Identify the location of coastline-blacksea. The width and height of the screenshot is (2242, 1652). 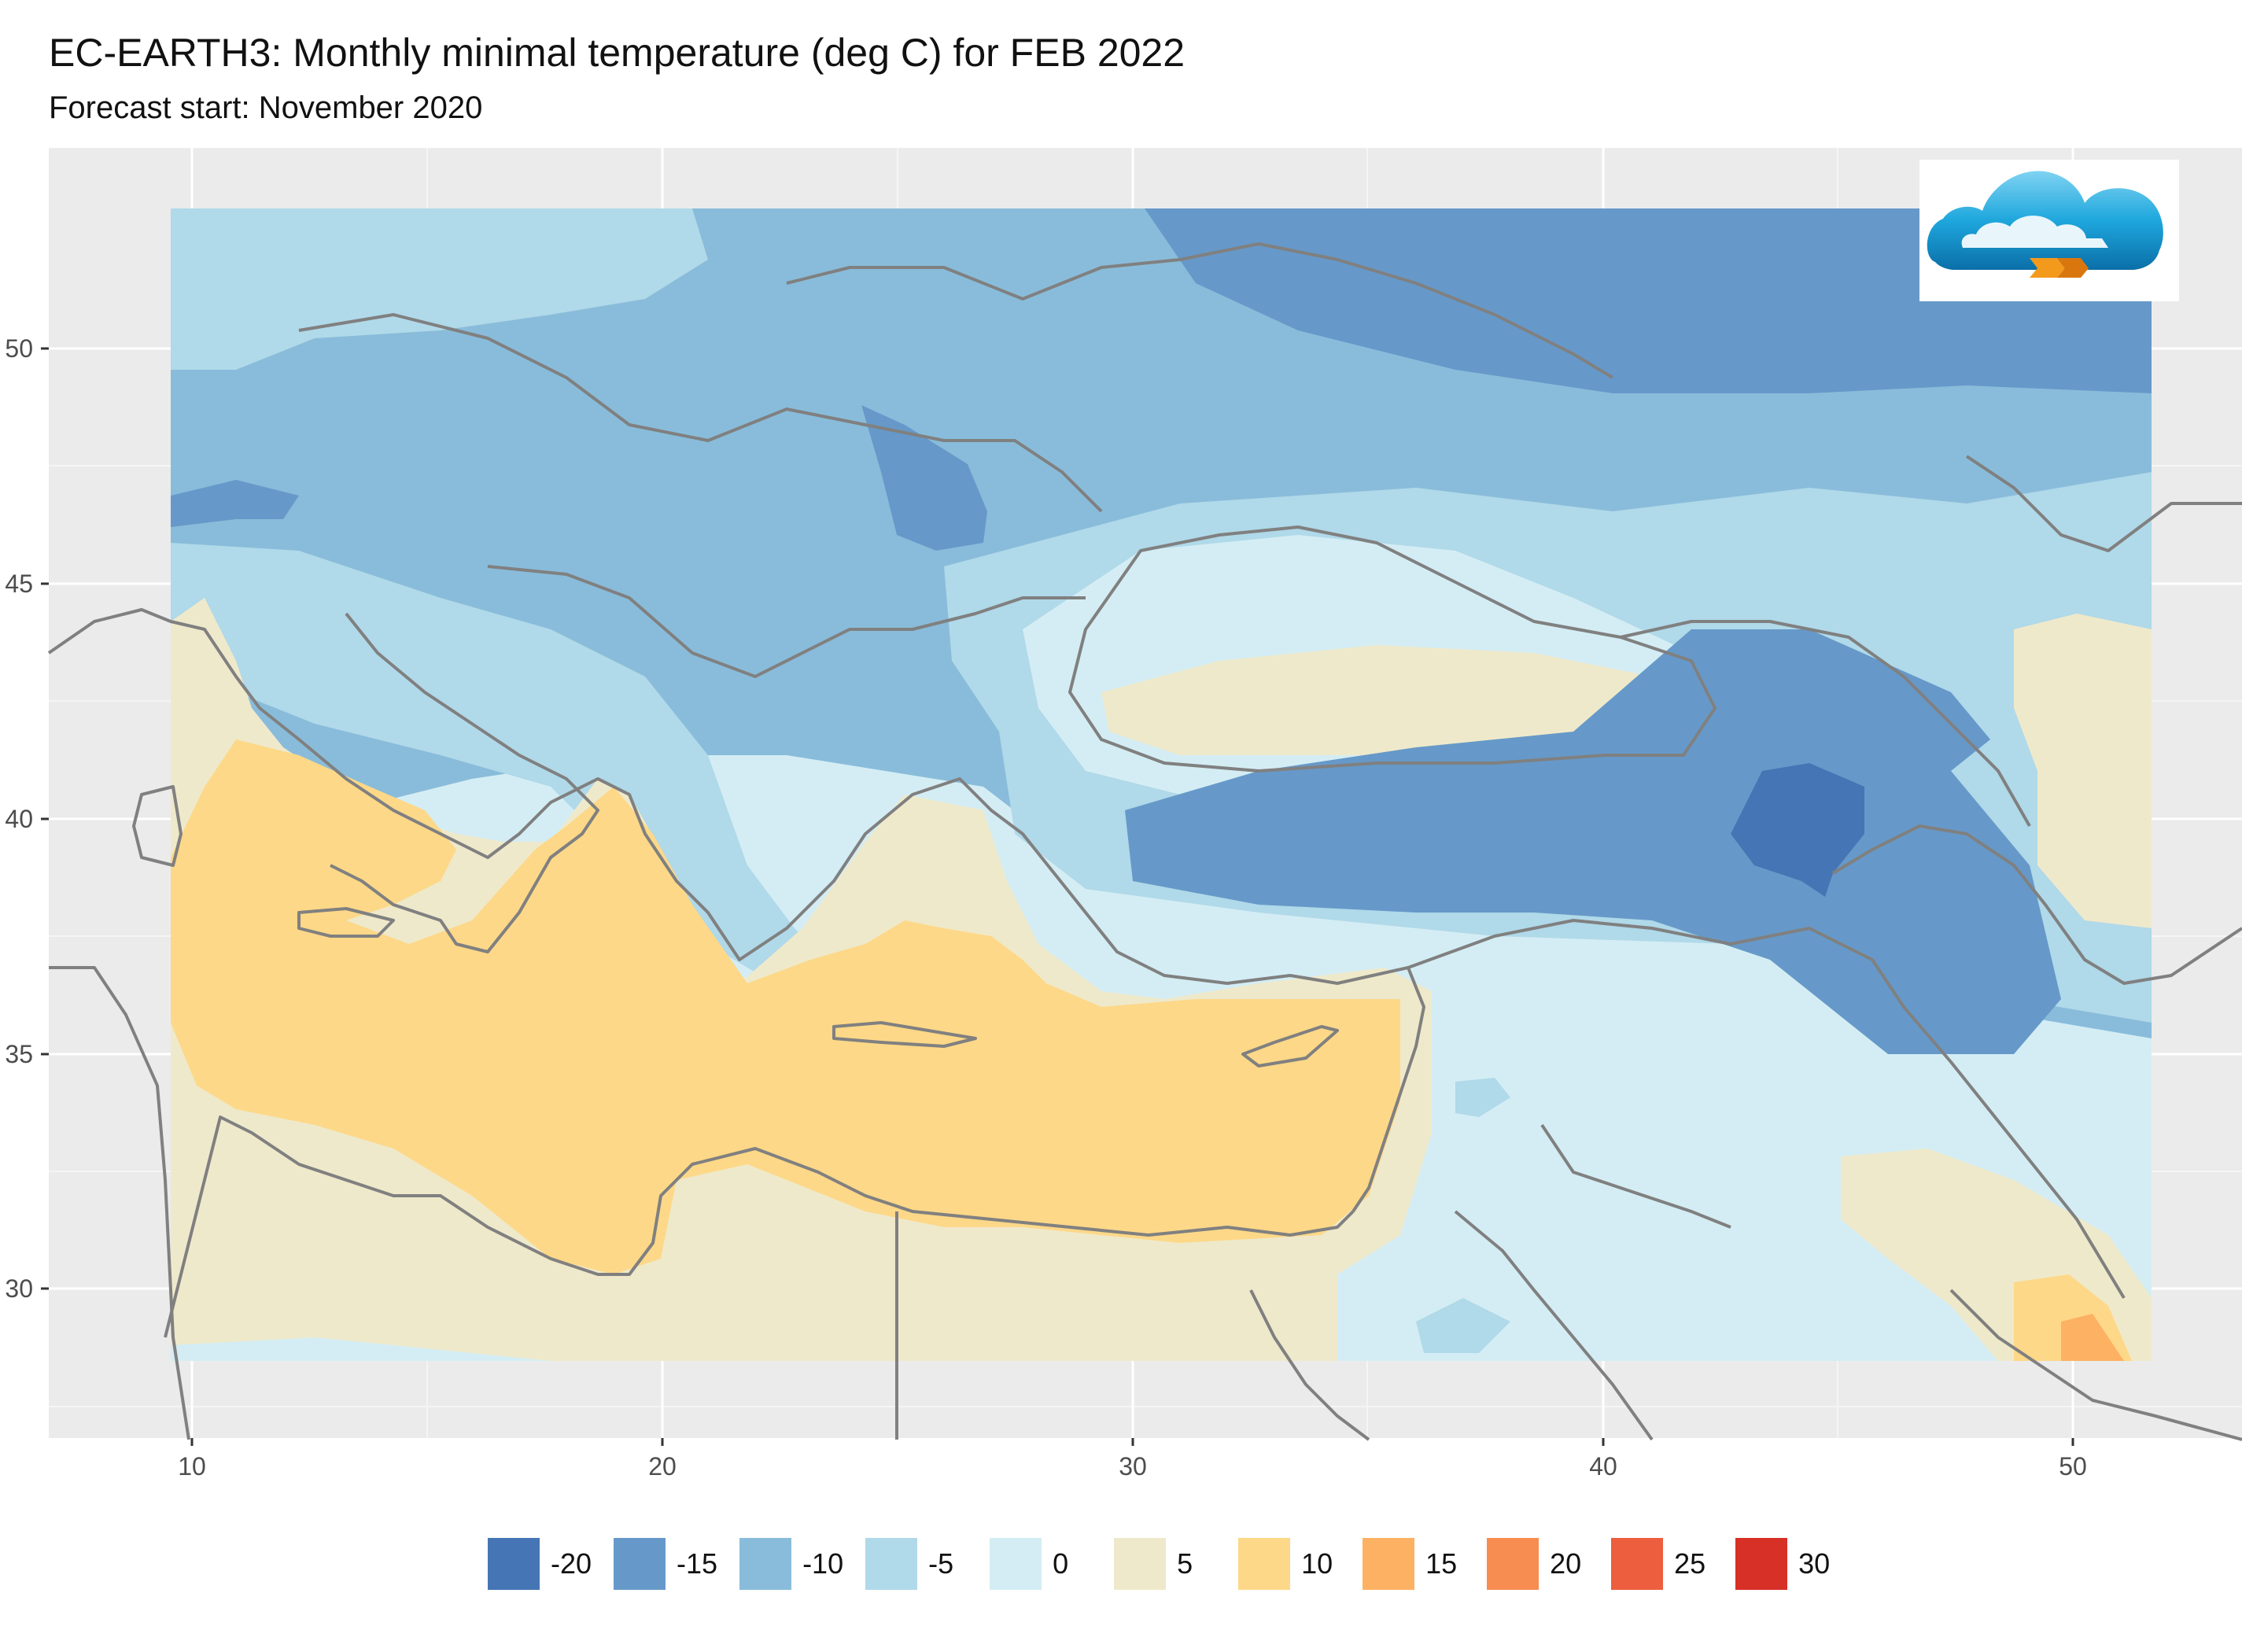
(1392, 649).